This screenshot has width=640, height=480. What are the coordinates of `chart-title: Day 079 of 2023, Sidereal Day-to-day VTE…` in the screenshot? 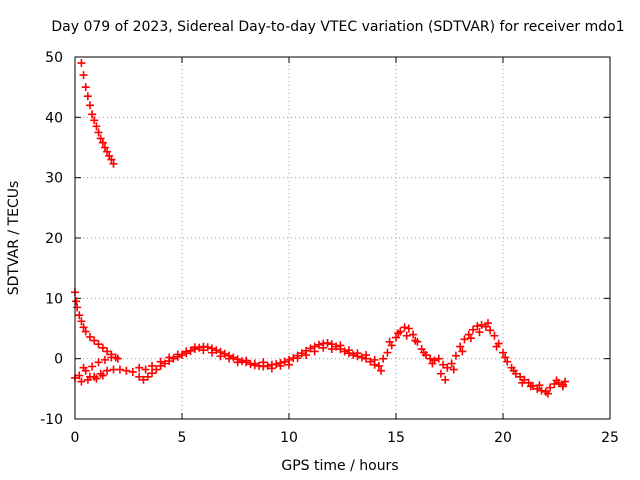 It's located at (337, 27).